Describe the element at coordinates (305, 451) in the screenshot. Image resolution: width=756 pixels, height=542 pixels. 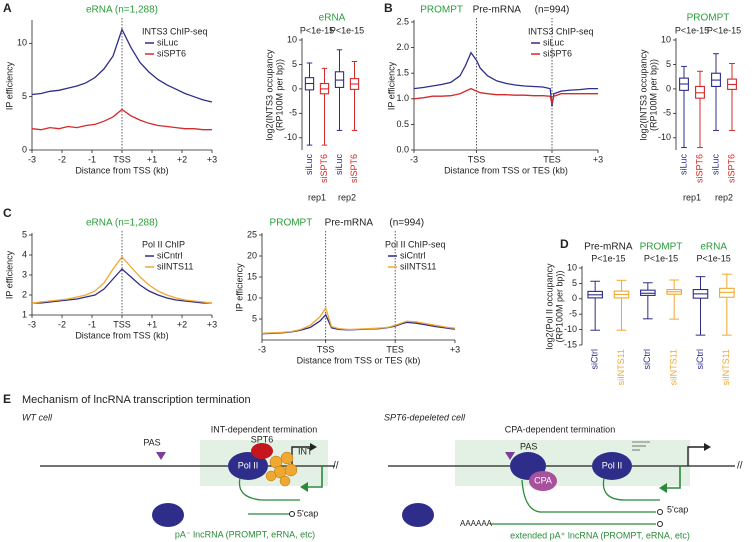
I see `int-label: INT` at that location.